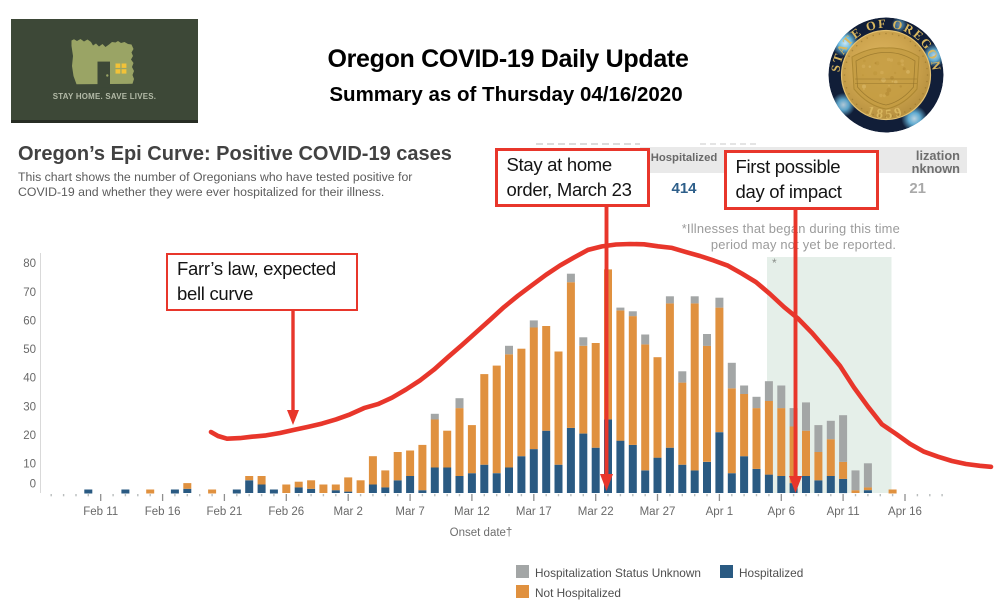  What do you see at coordinates (163, 512) in the screenshot?
I see `svg-text: Feb 16` at bounding box center [163, 512].